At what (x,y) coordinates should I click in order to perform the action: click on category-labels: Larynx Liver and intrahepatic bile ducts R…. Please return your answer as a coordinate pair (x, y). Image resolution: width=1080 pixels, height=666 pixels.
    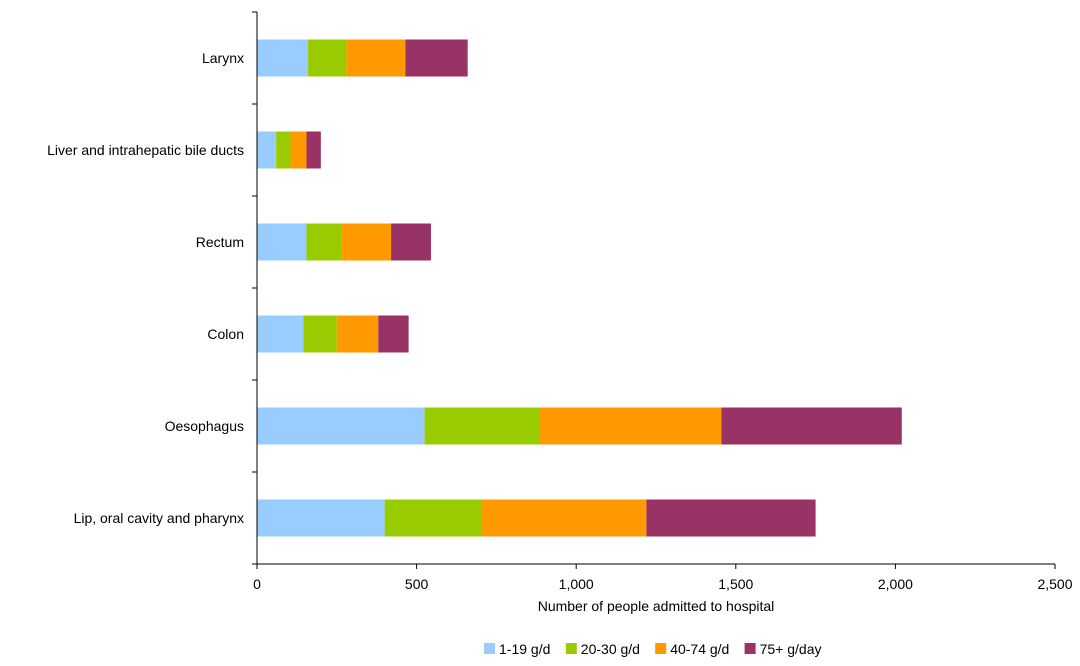
    Looking at the image, I should click on (145, 288).